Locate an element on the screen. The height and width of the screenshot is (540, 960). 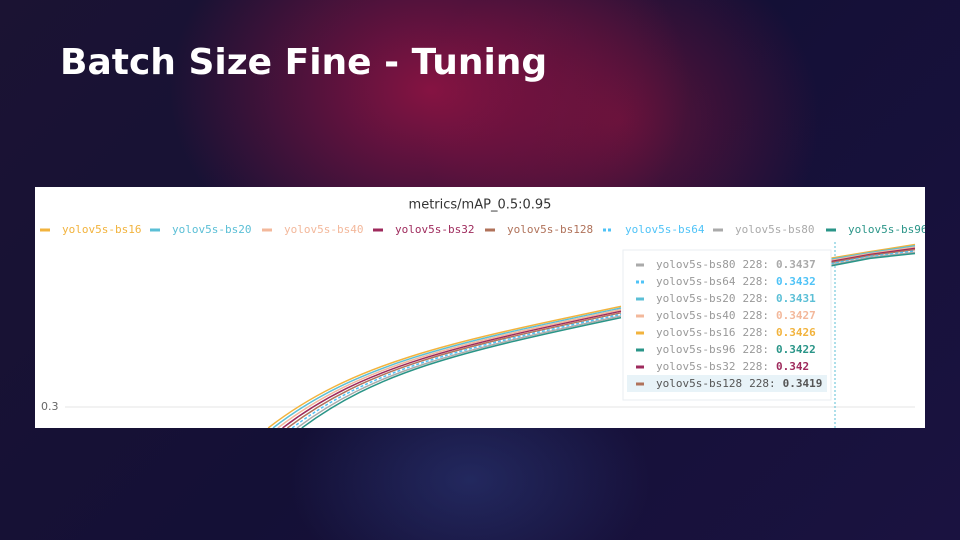
tooltip-name: yolov5s-bs80 is located at coordinates (695, 264).